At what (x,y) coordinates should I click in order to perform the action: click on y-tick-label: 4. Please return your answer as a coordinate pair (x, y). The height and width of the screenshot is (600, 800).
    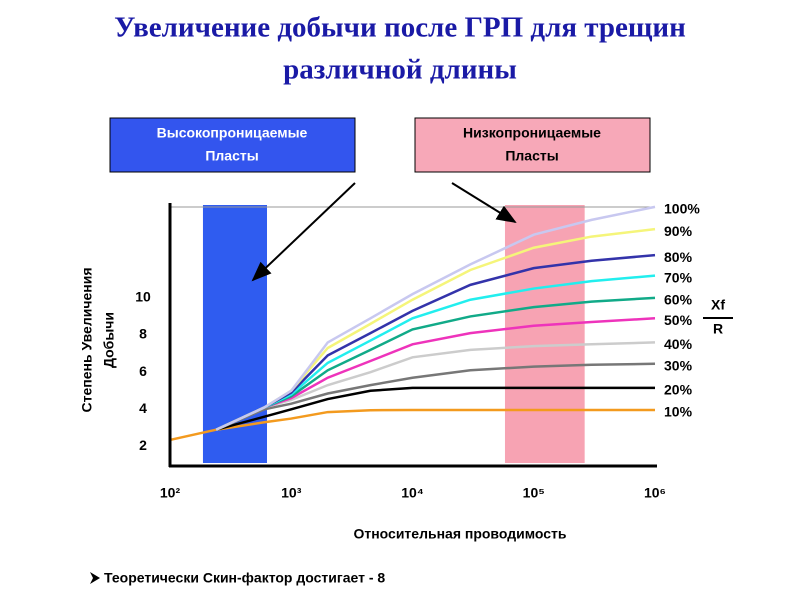
    Looking at the image, I should click on (143, 408).